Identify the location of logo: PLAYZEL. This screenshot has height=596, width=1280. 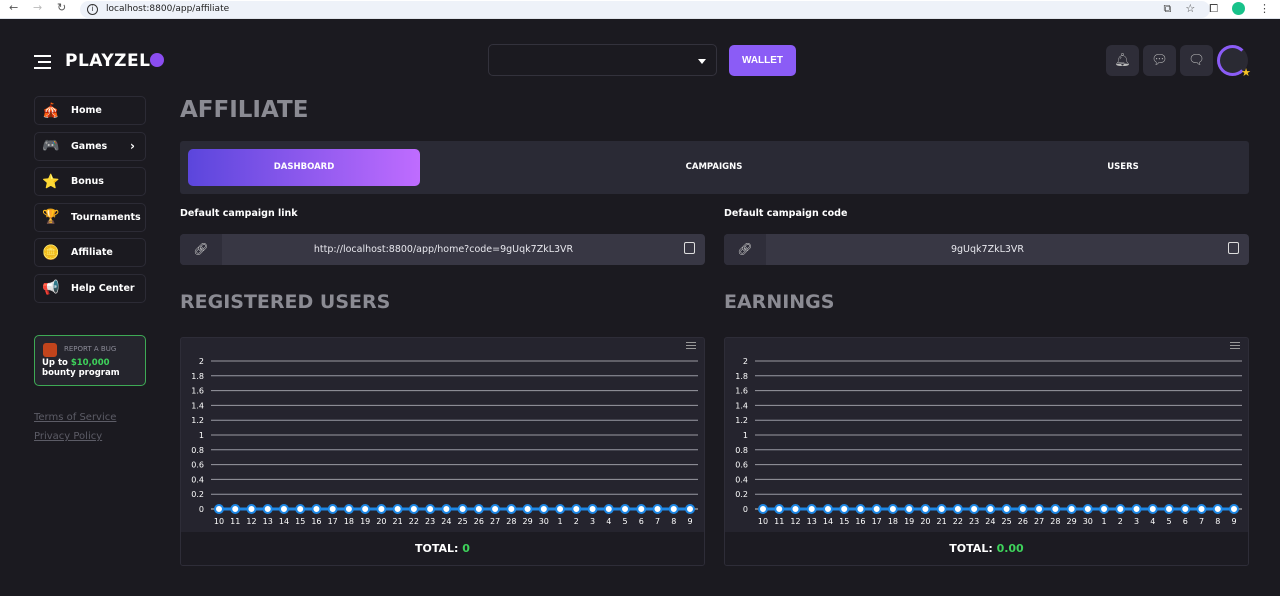
(115, 61).